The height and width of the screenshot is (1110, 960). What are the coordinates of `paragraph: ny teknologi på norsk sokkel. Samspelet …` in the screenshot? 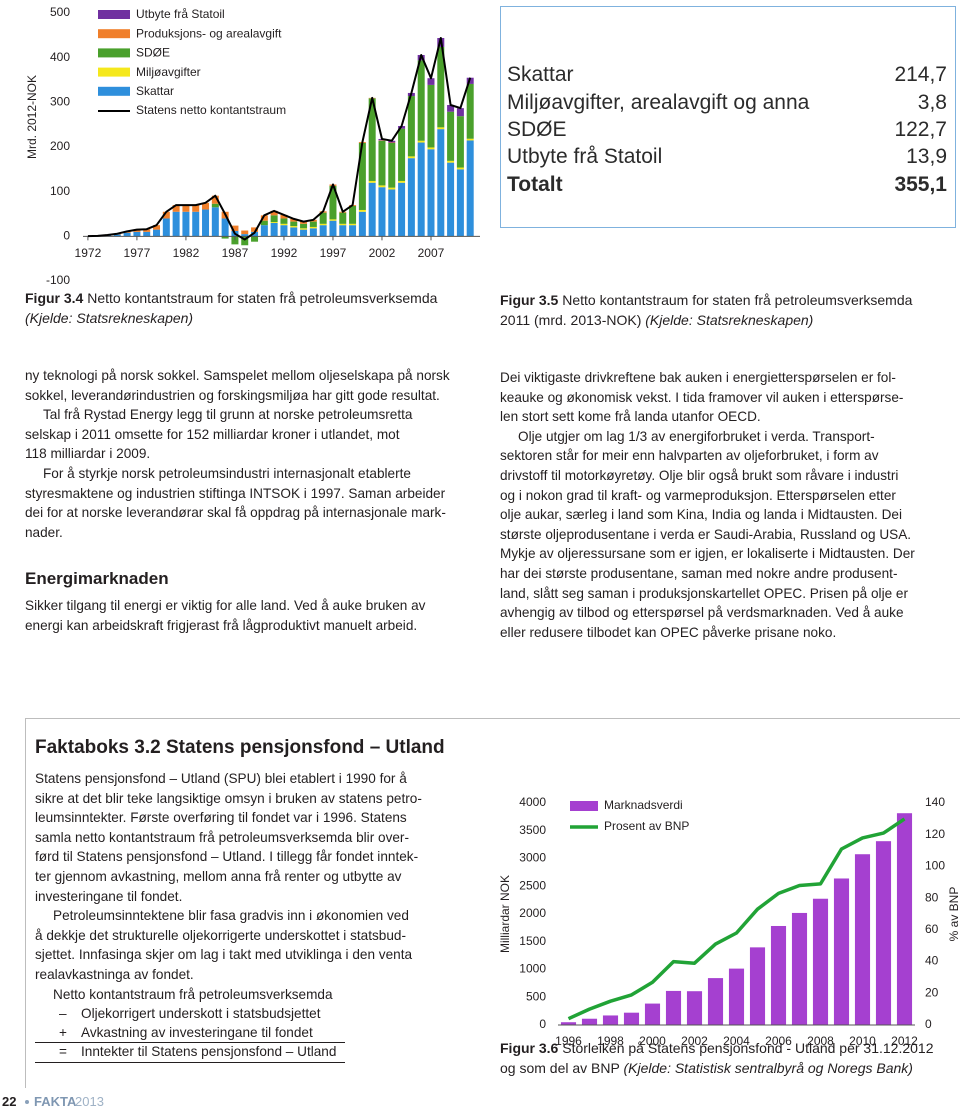 It's located at (237, 385).